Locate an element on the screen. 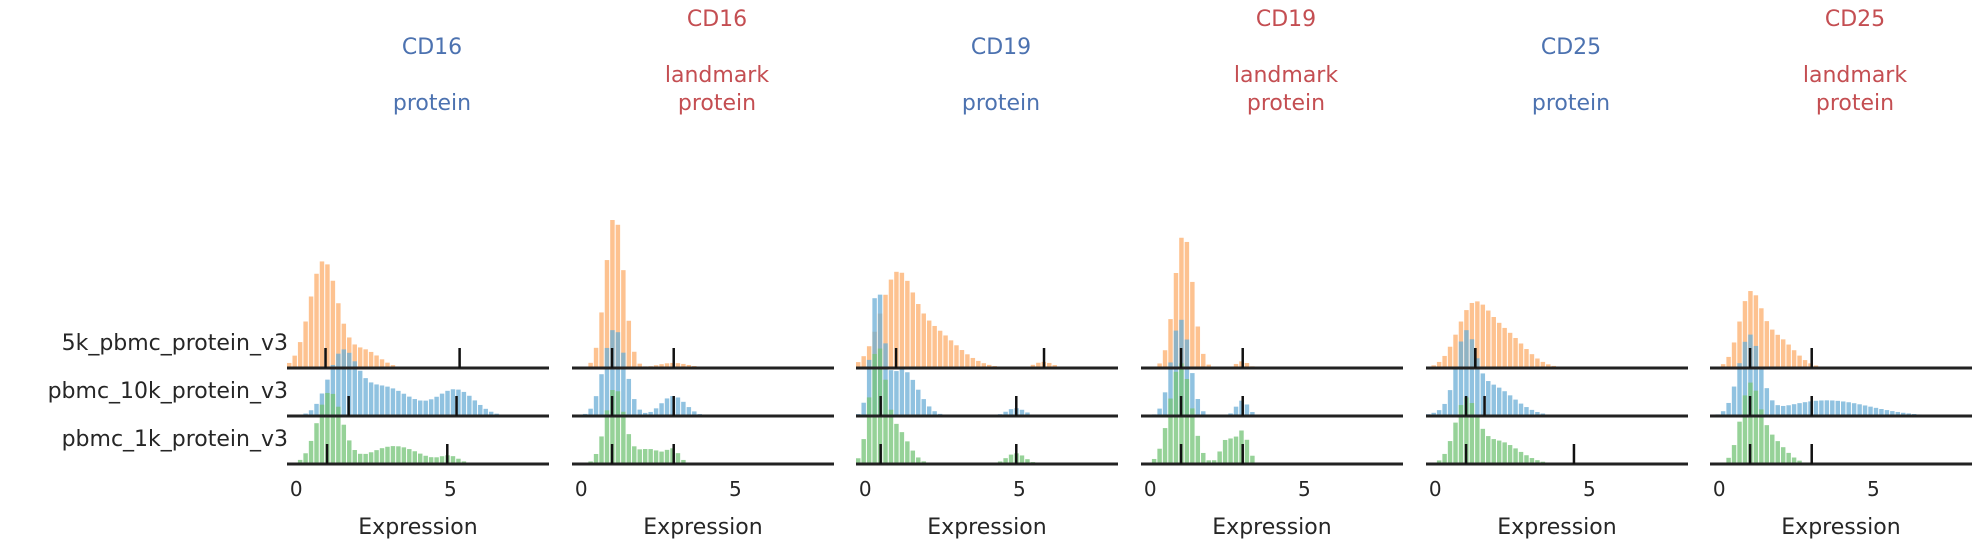  x-axis-label: Expression is located at coordinates (417, 527).